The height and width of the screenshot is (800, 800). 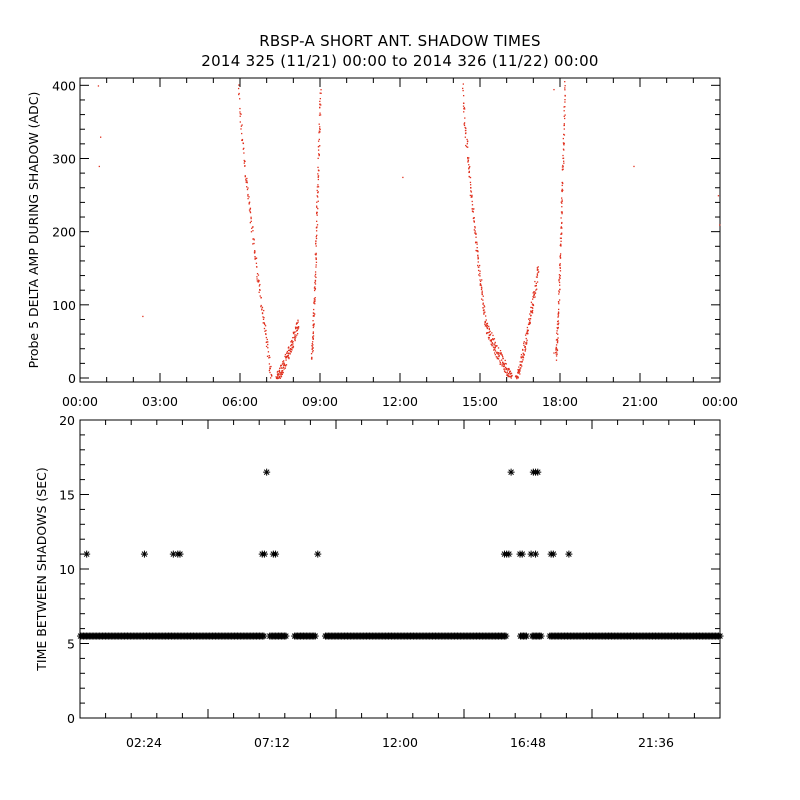 What do you see at coordinates (640, 401) in the screenshot?
I see `top-x-tick-label: 21:00` at bounding box center [640, 401].